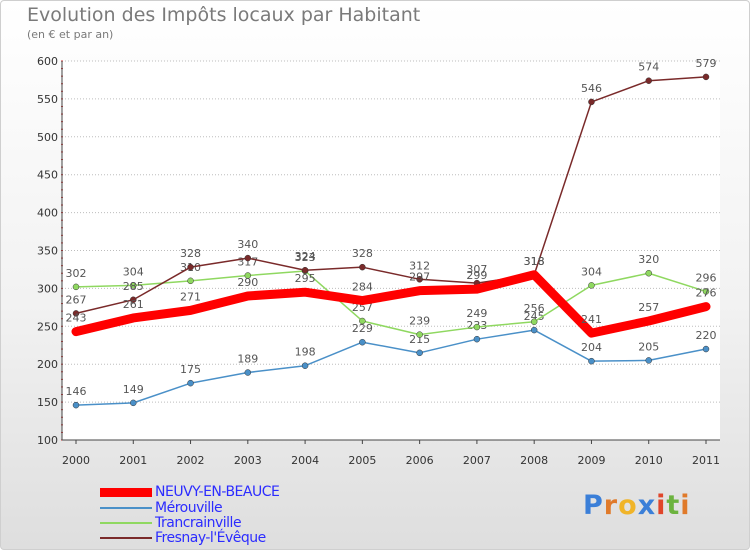  I want to click on data-label-m-rouville: 220, so click(706, 335).